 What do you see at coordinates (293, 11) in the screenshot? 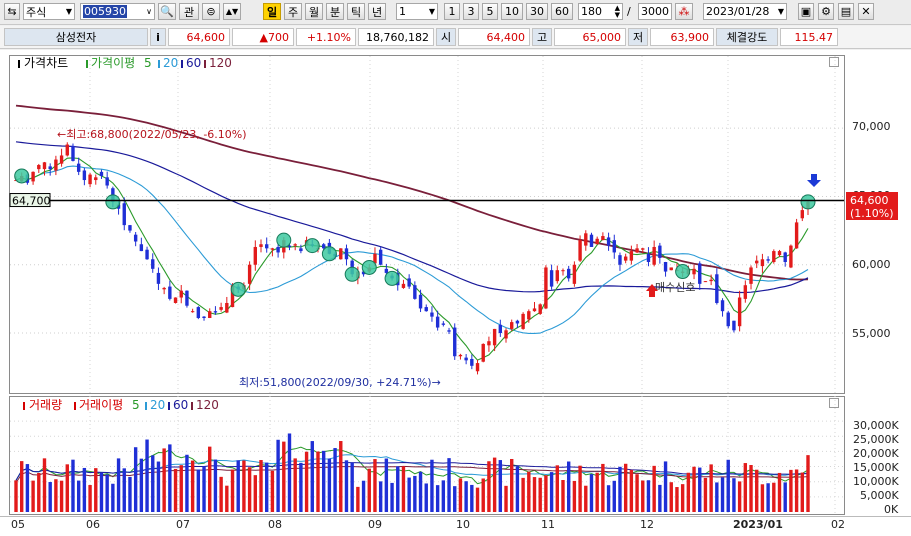
I see `period-week-button: 주` at bounding box center [293, 11].